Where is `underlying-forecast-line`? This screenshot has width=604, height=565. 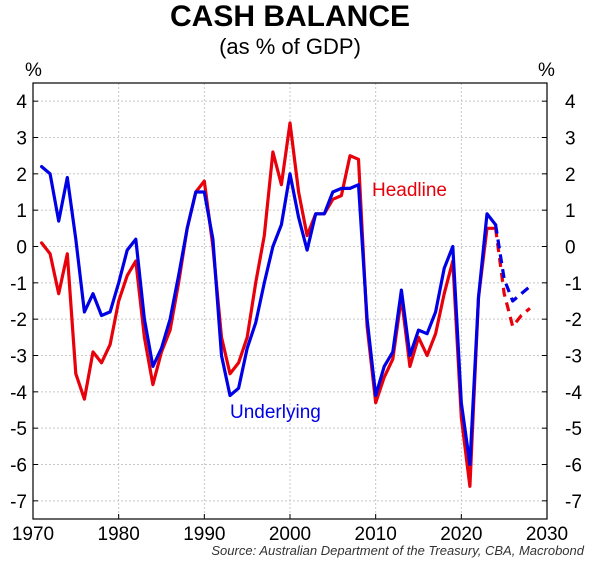 underlying-forecast-line is located at coordinates (512, 263).